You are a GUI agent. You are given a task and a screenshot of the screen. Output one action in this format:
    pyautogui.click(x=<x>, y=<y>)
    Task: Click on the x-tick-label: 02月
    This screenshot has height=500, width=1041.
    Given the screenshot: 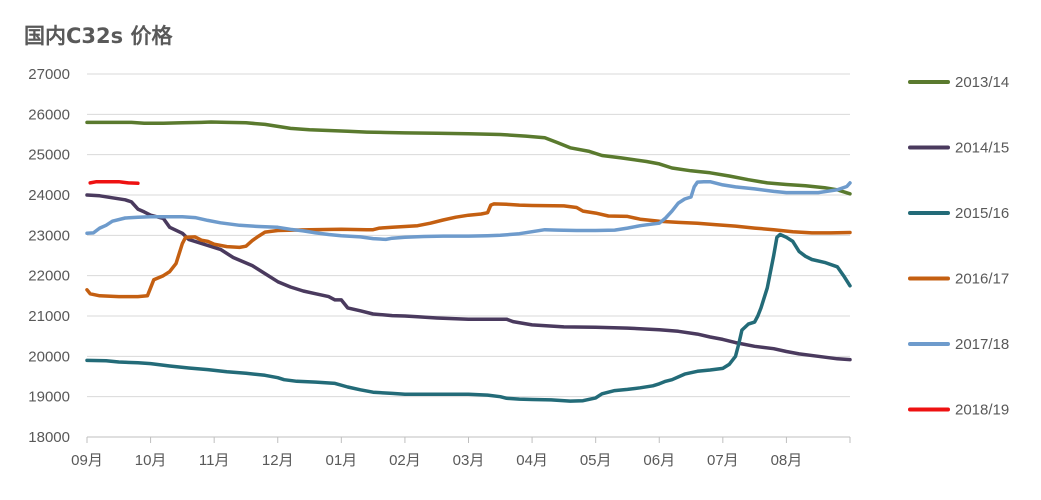 What is the action you would take?
    pyautogui.click(x=405, y=460)
    